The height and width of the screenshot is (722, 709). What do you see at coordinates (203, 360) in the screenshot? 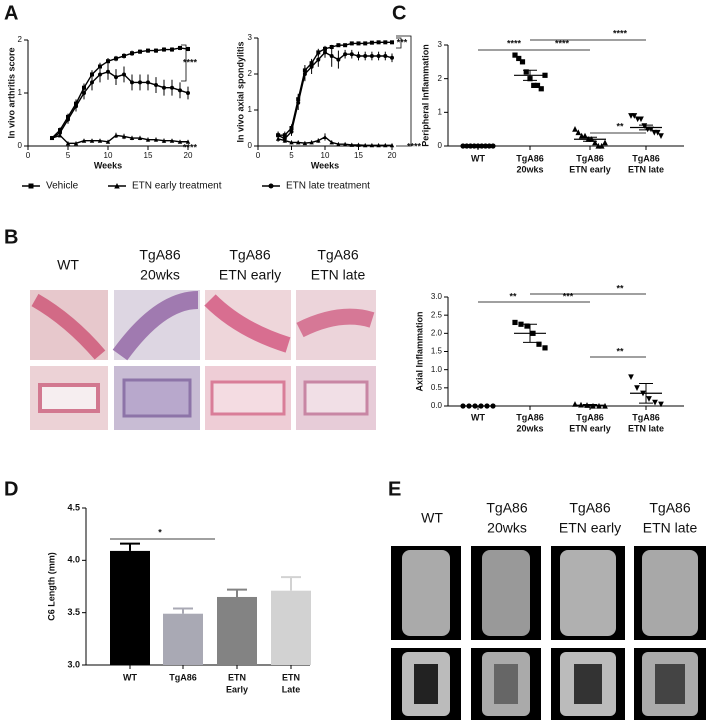
I see `histology-images` at bounding box center [203, 360].